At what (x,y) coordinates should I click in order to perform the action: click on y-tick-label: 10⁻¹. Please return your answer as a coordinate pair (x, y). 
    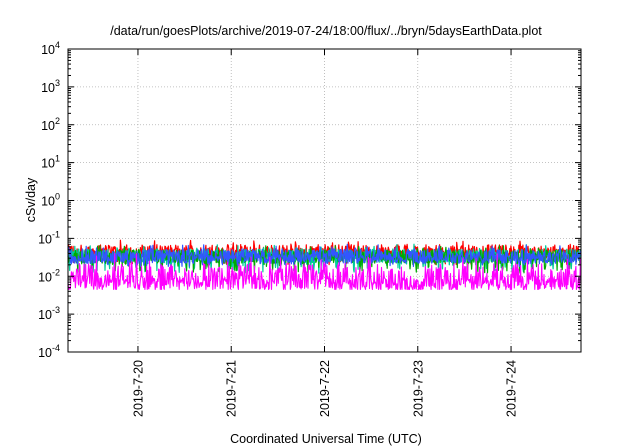
    Looking at the image, I should click on (49, 237).